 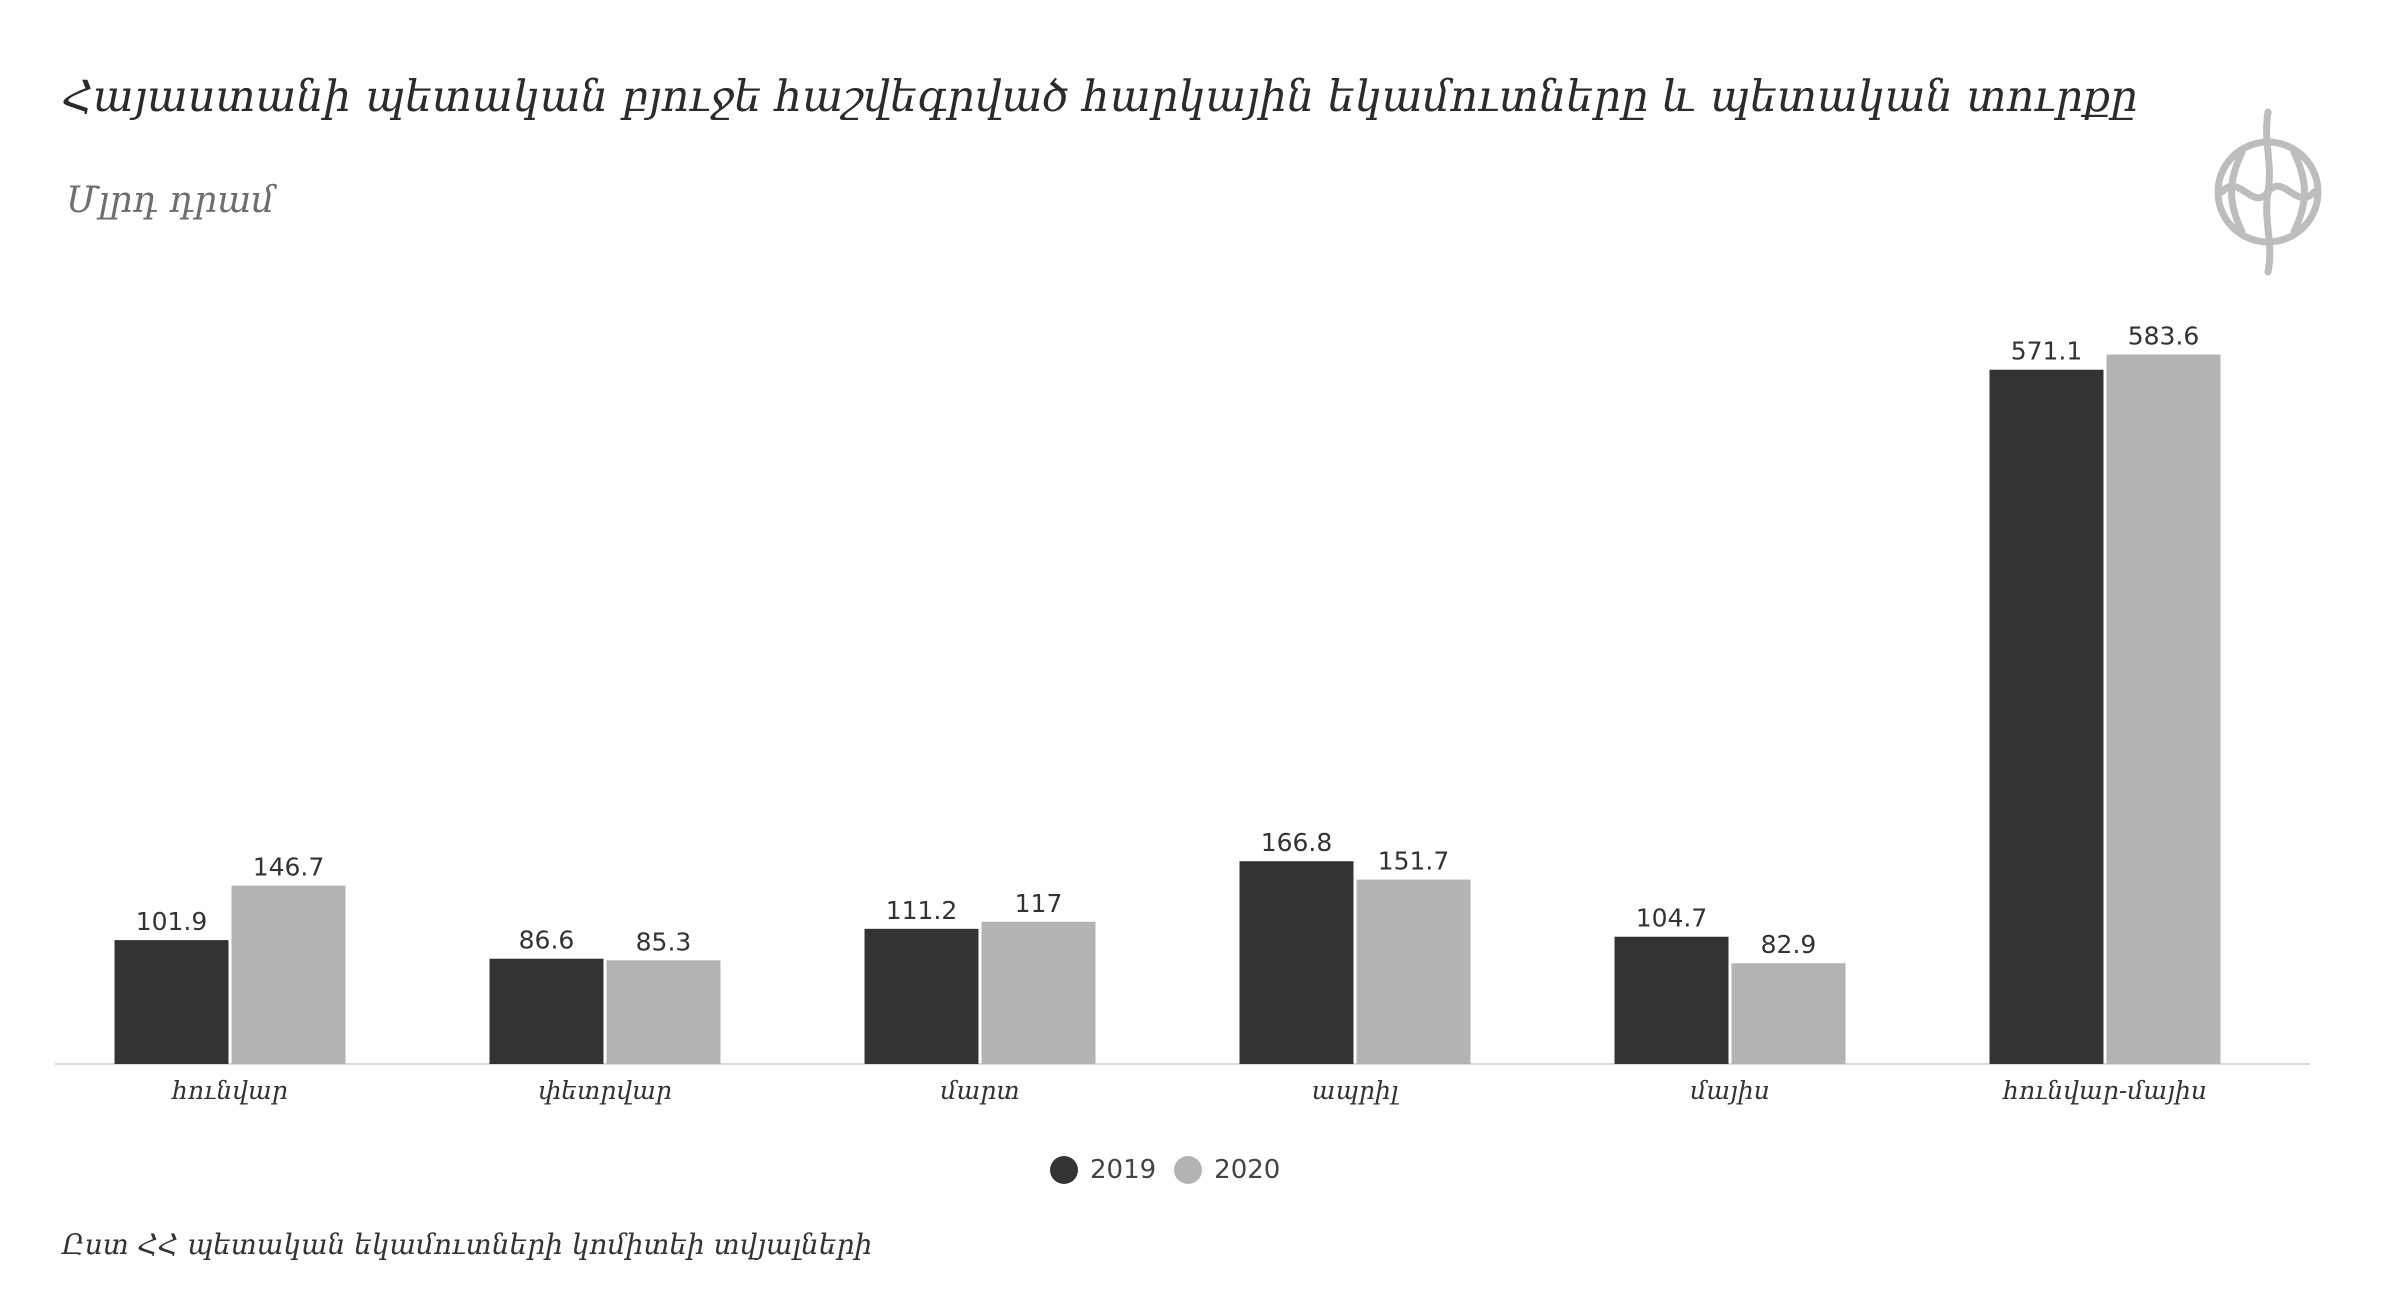 What do you see at coordinates (1165, 1170) in the screenshot?
I see `chart-legend: 2019 2020` at bounding box center [1165, 1170].